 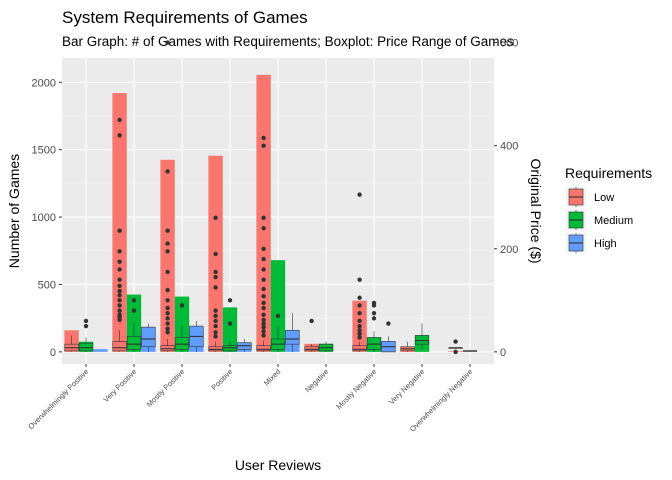 I want to click on legend-item-medium: Medium, so click(x=599, y=220).